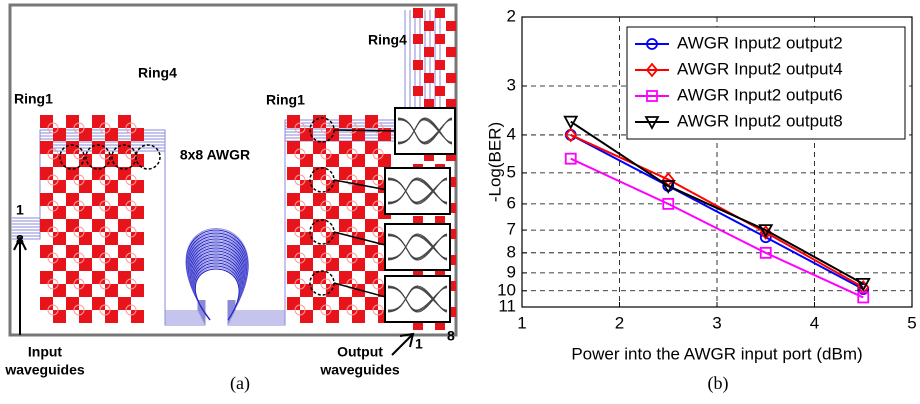  I want to click on legend-label: AWGR Input2 output8, so click(760, 120).